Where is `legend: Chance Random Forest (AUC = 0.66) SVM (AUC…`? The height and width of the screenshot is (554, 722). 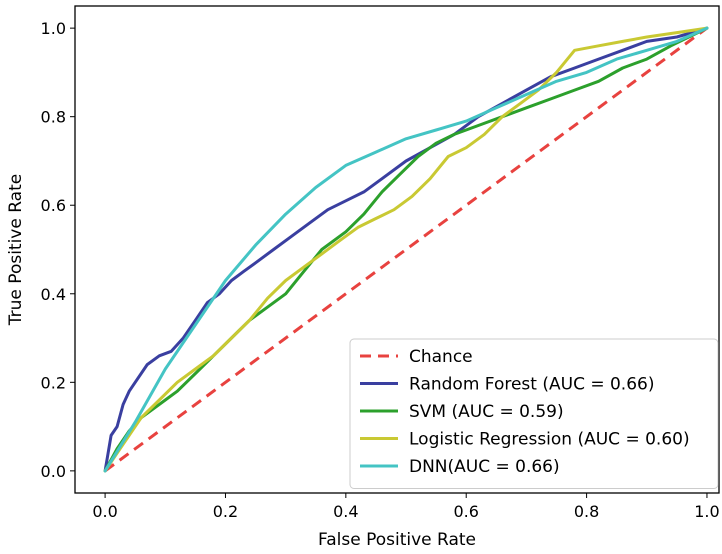 legend: Chance Random Forest (AUC = 0.66) SVM (AUC… is located at coordinates (534, 413).